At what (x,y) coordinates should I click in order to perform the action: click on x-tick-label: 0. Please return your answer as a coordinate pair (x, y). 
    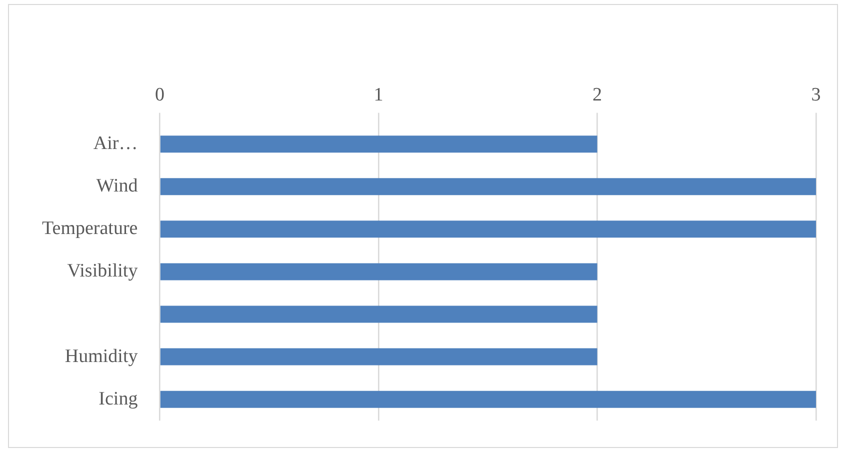
    Looking at the image, I should click on (159, 95).